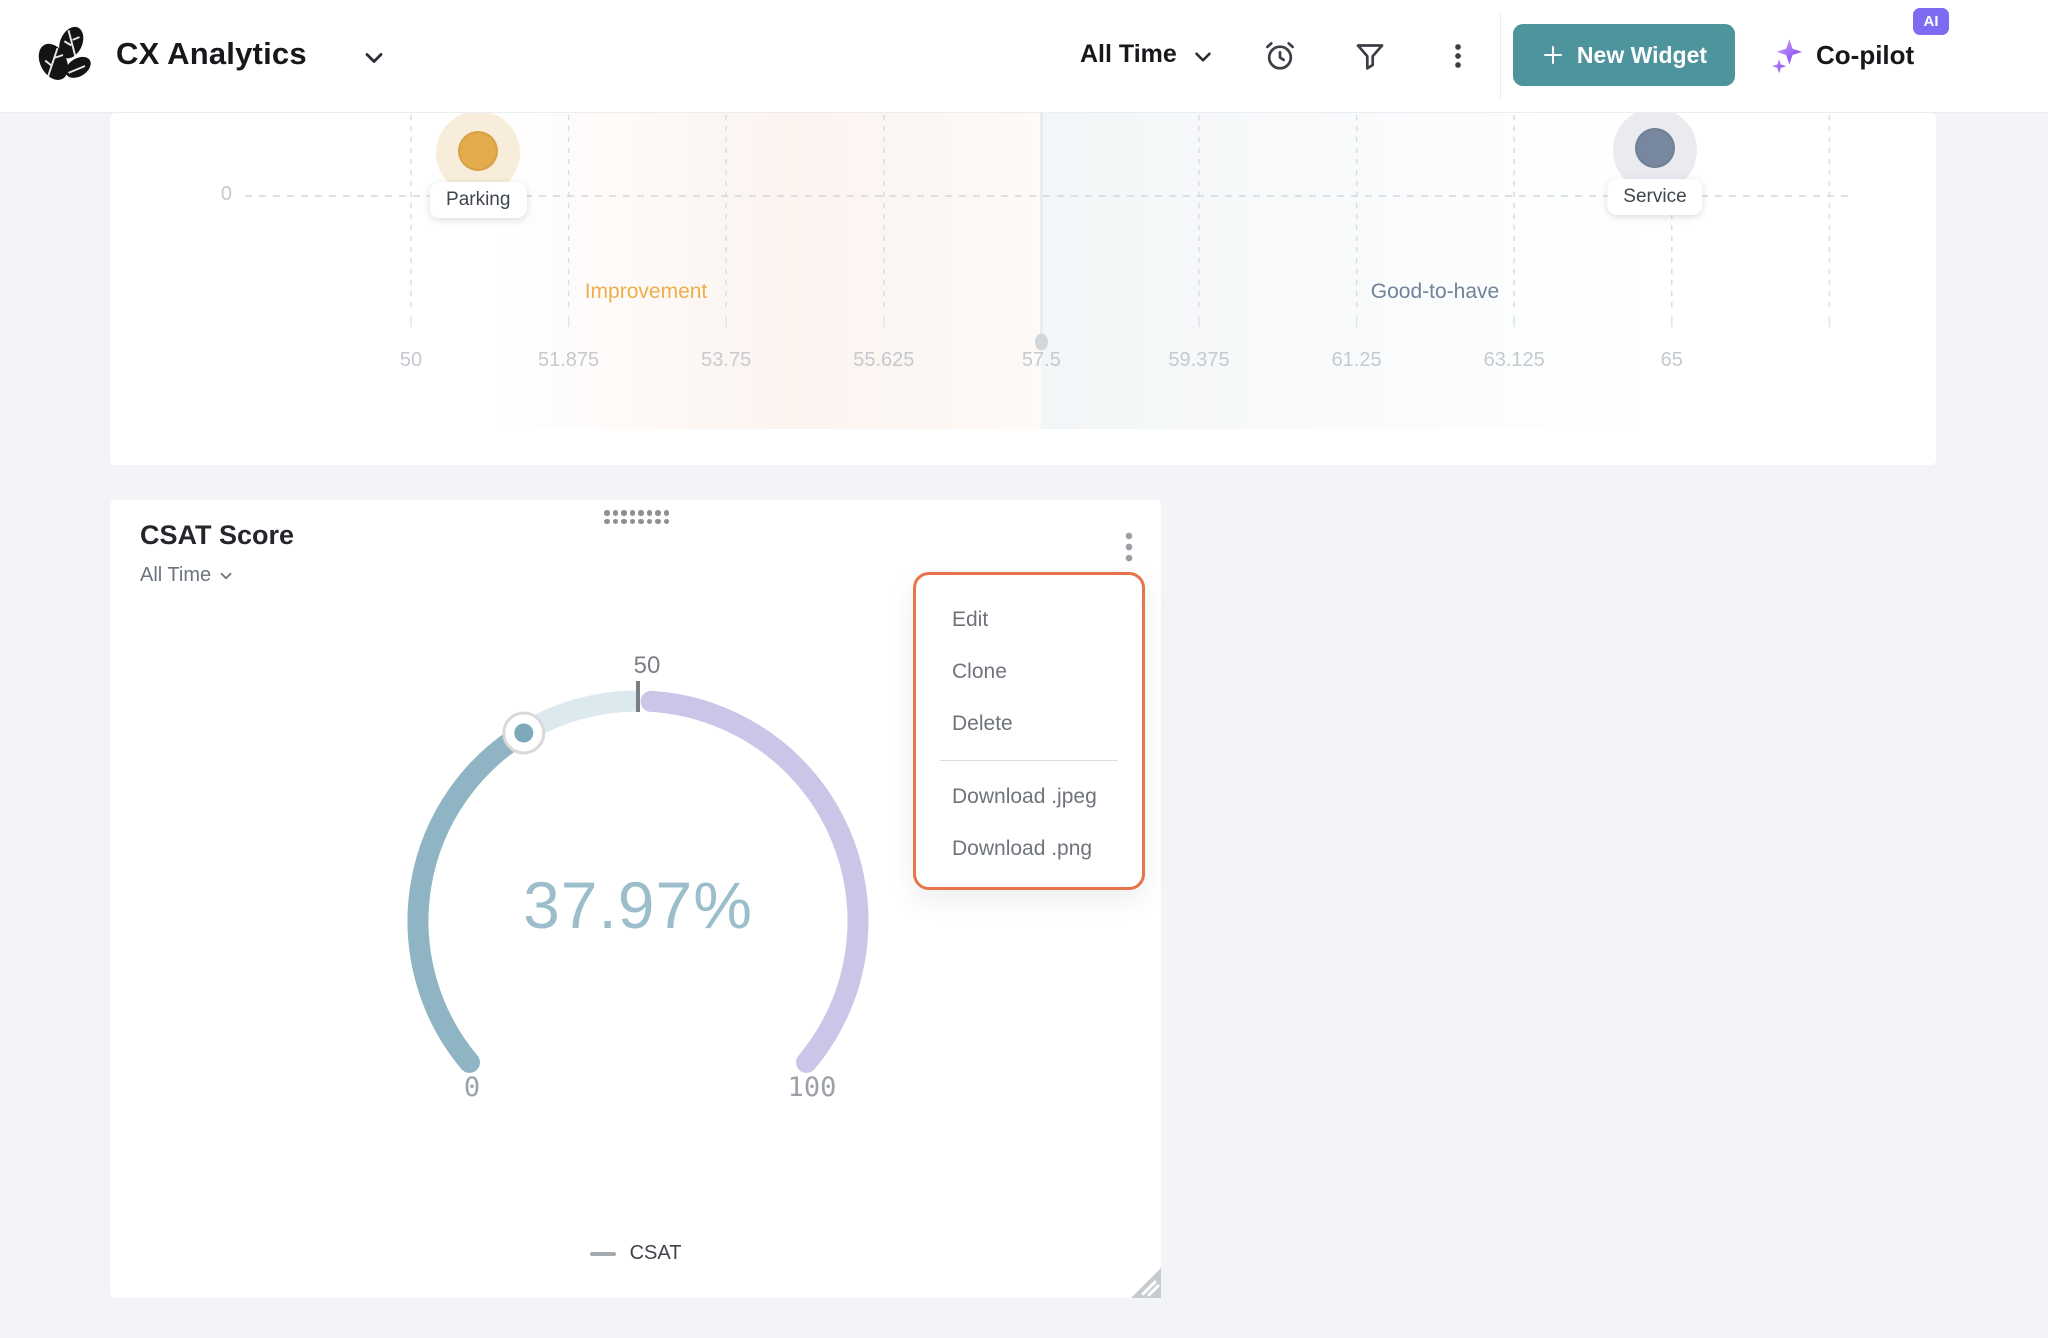  Describe the element at coordinates (726, 360) in the screenshot. I see `x-axis-tick-label: 53.75` at that location.